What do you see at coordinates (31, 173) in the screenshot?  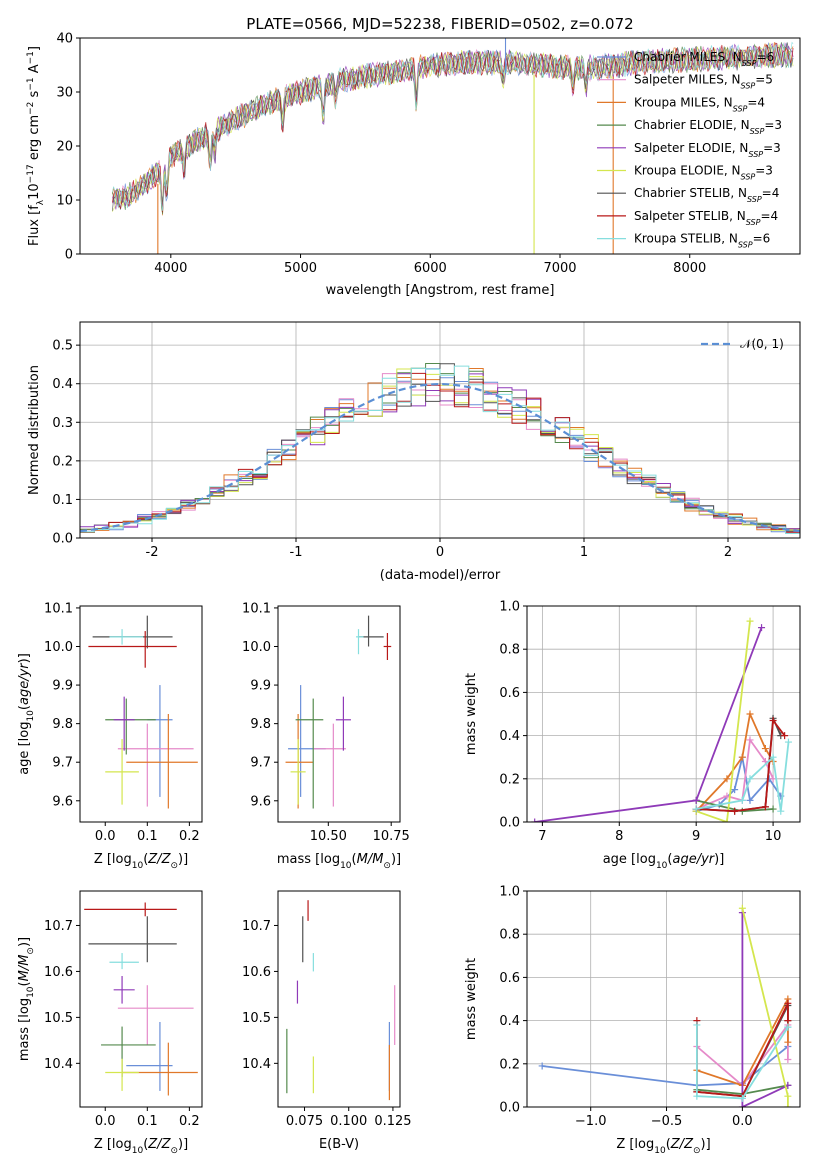 I see `label-part: −17` at bounding box center [31, 173].